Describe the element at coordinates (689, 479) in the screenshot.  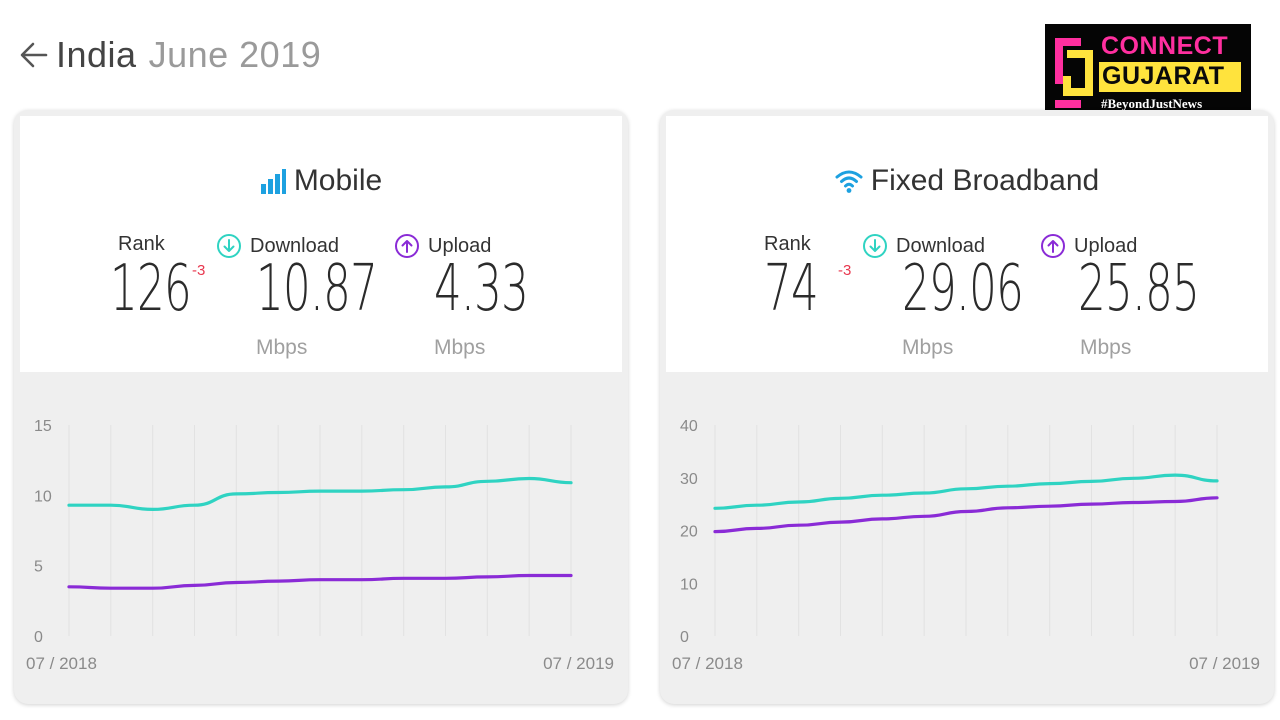
I see `y-tick-label: 30` at that location.